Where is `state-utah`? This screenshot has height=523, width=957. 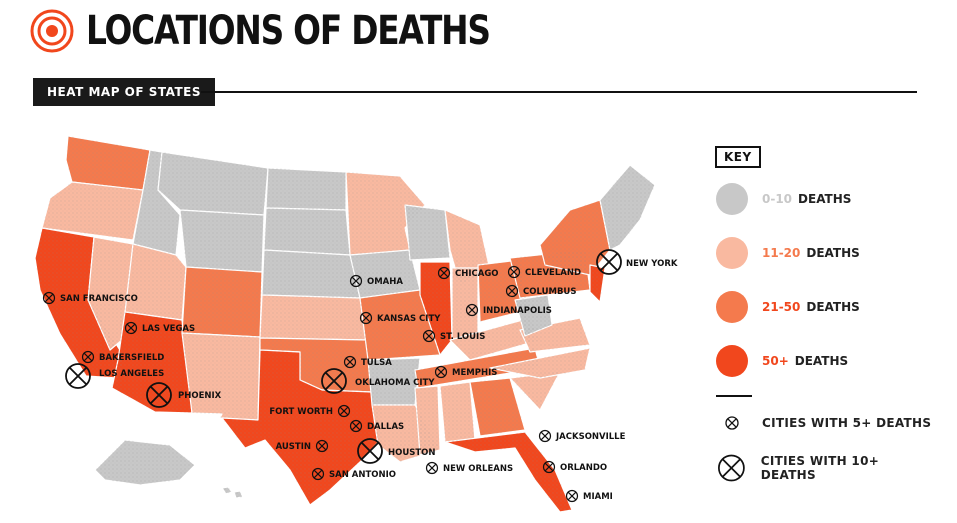 state-utah is located at coordinates (155, 282).